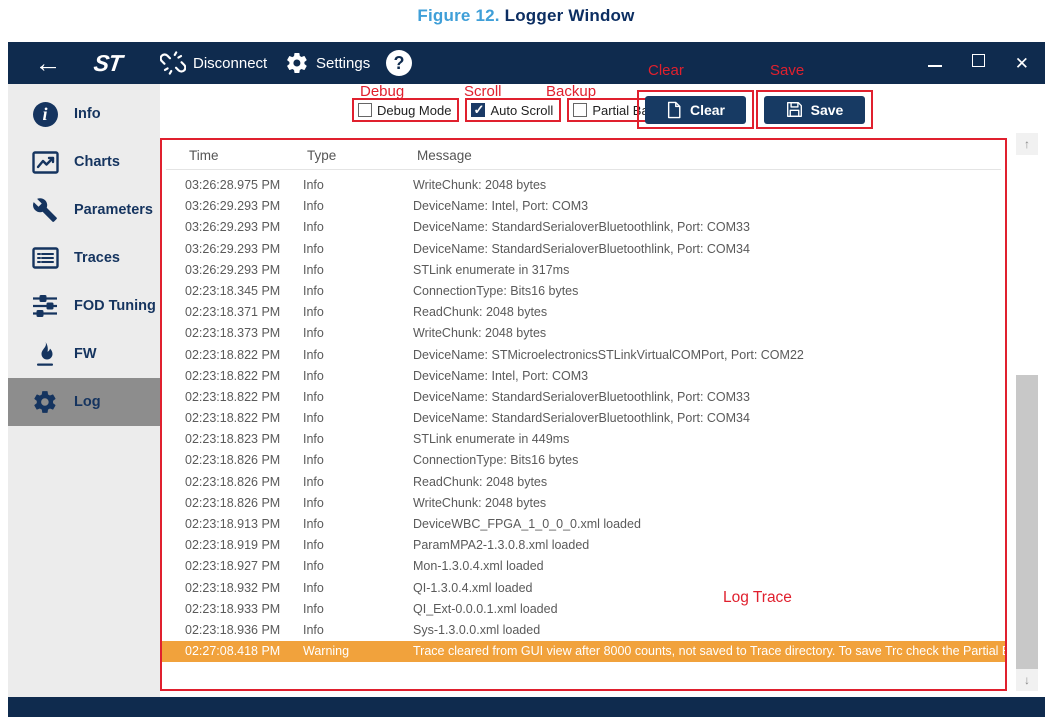  What do you see at coordinates (233, 587) in the screenshot?
I see `log-time: 02:23:18.932 PM` at bounding box center [233, 587].